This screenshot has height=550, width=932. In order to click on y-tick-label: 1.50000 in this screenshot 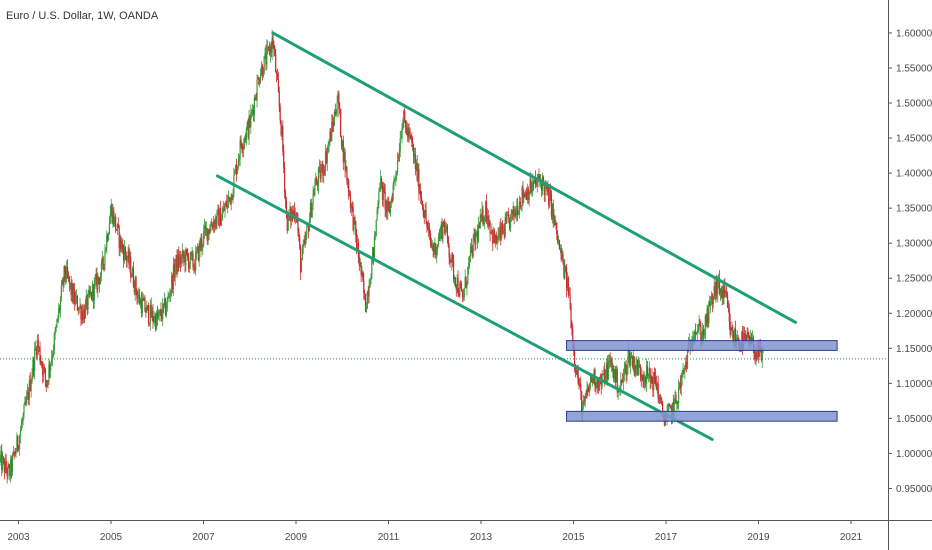, I will do `click(914, 104)`.